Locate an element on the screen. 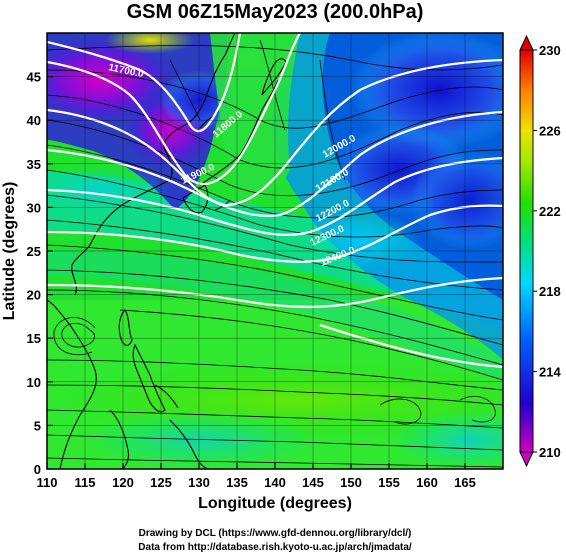 The image size is (566, 554). colorbar-top-arrow is located at coordinates (526, 42).